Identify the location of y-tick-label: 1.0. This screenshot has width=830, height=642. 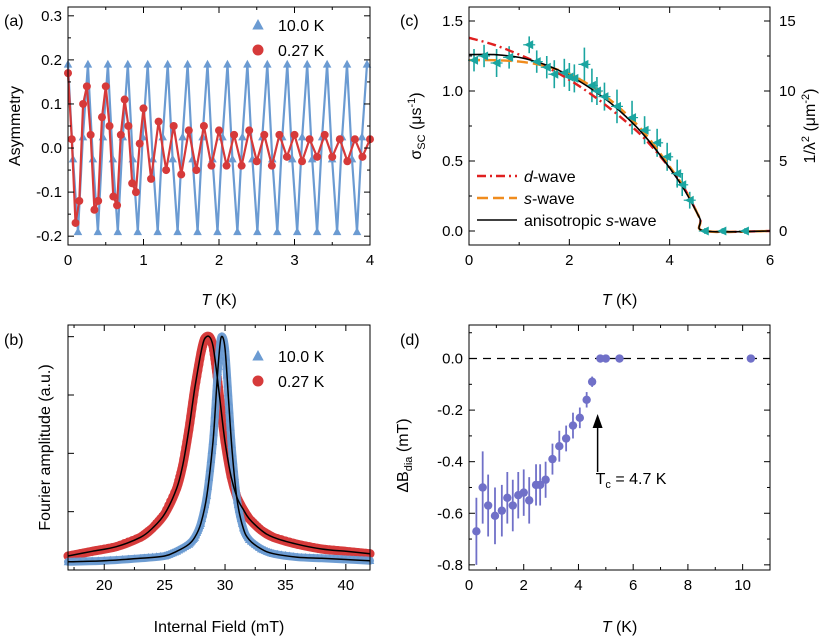
(452, 91).